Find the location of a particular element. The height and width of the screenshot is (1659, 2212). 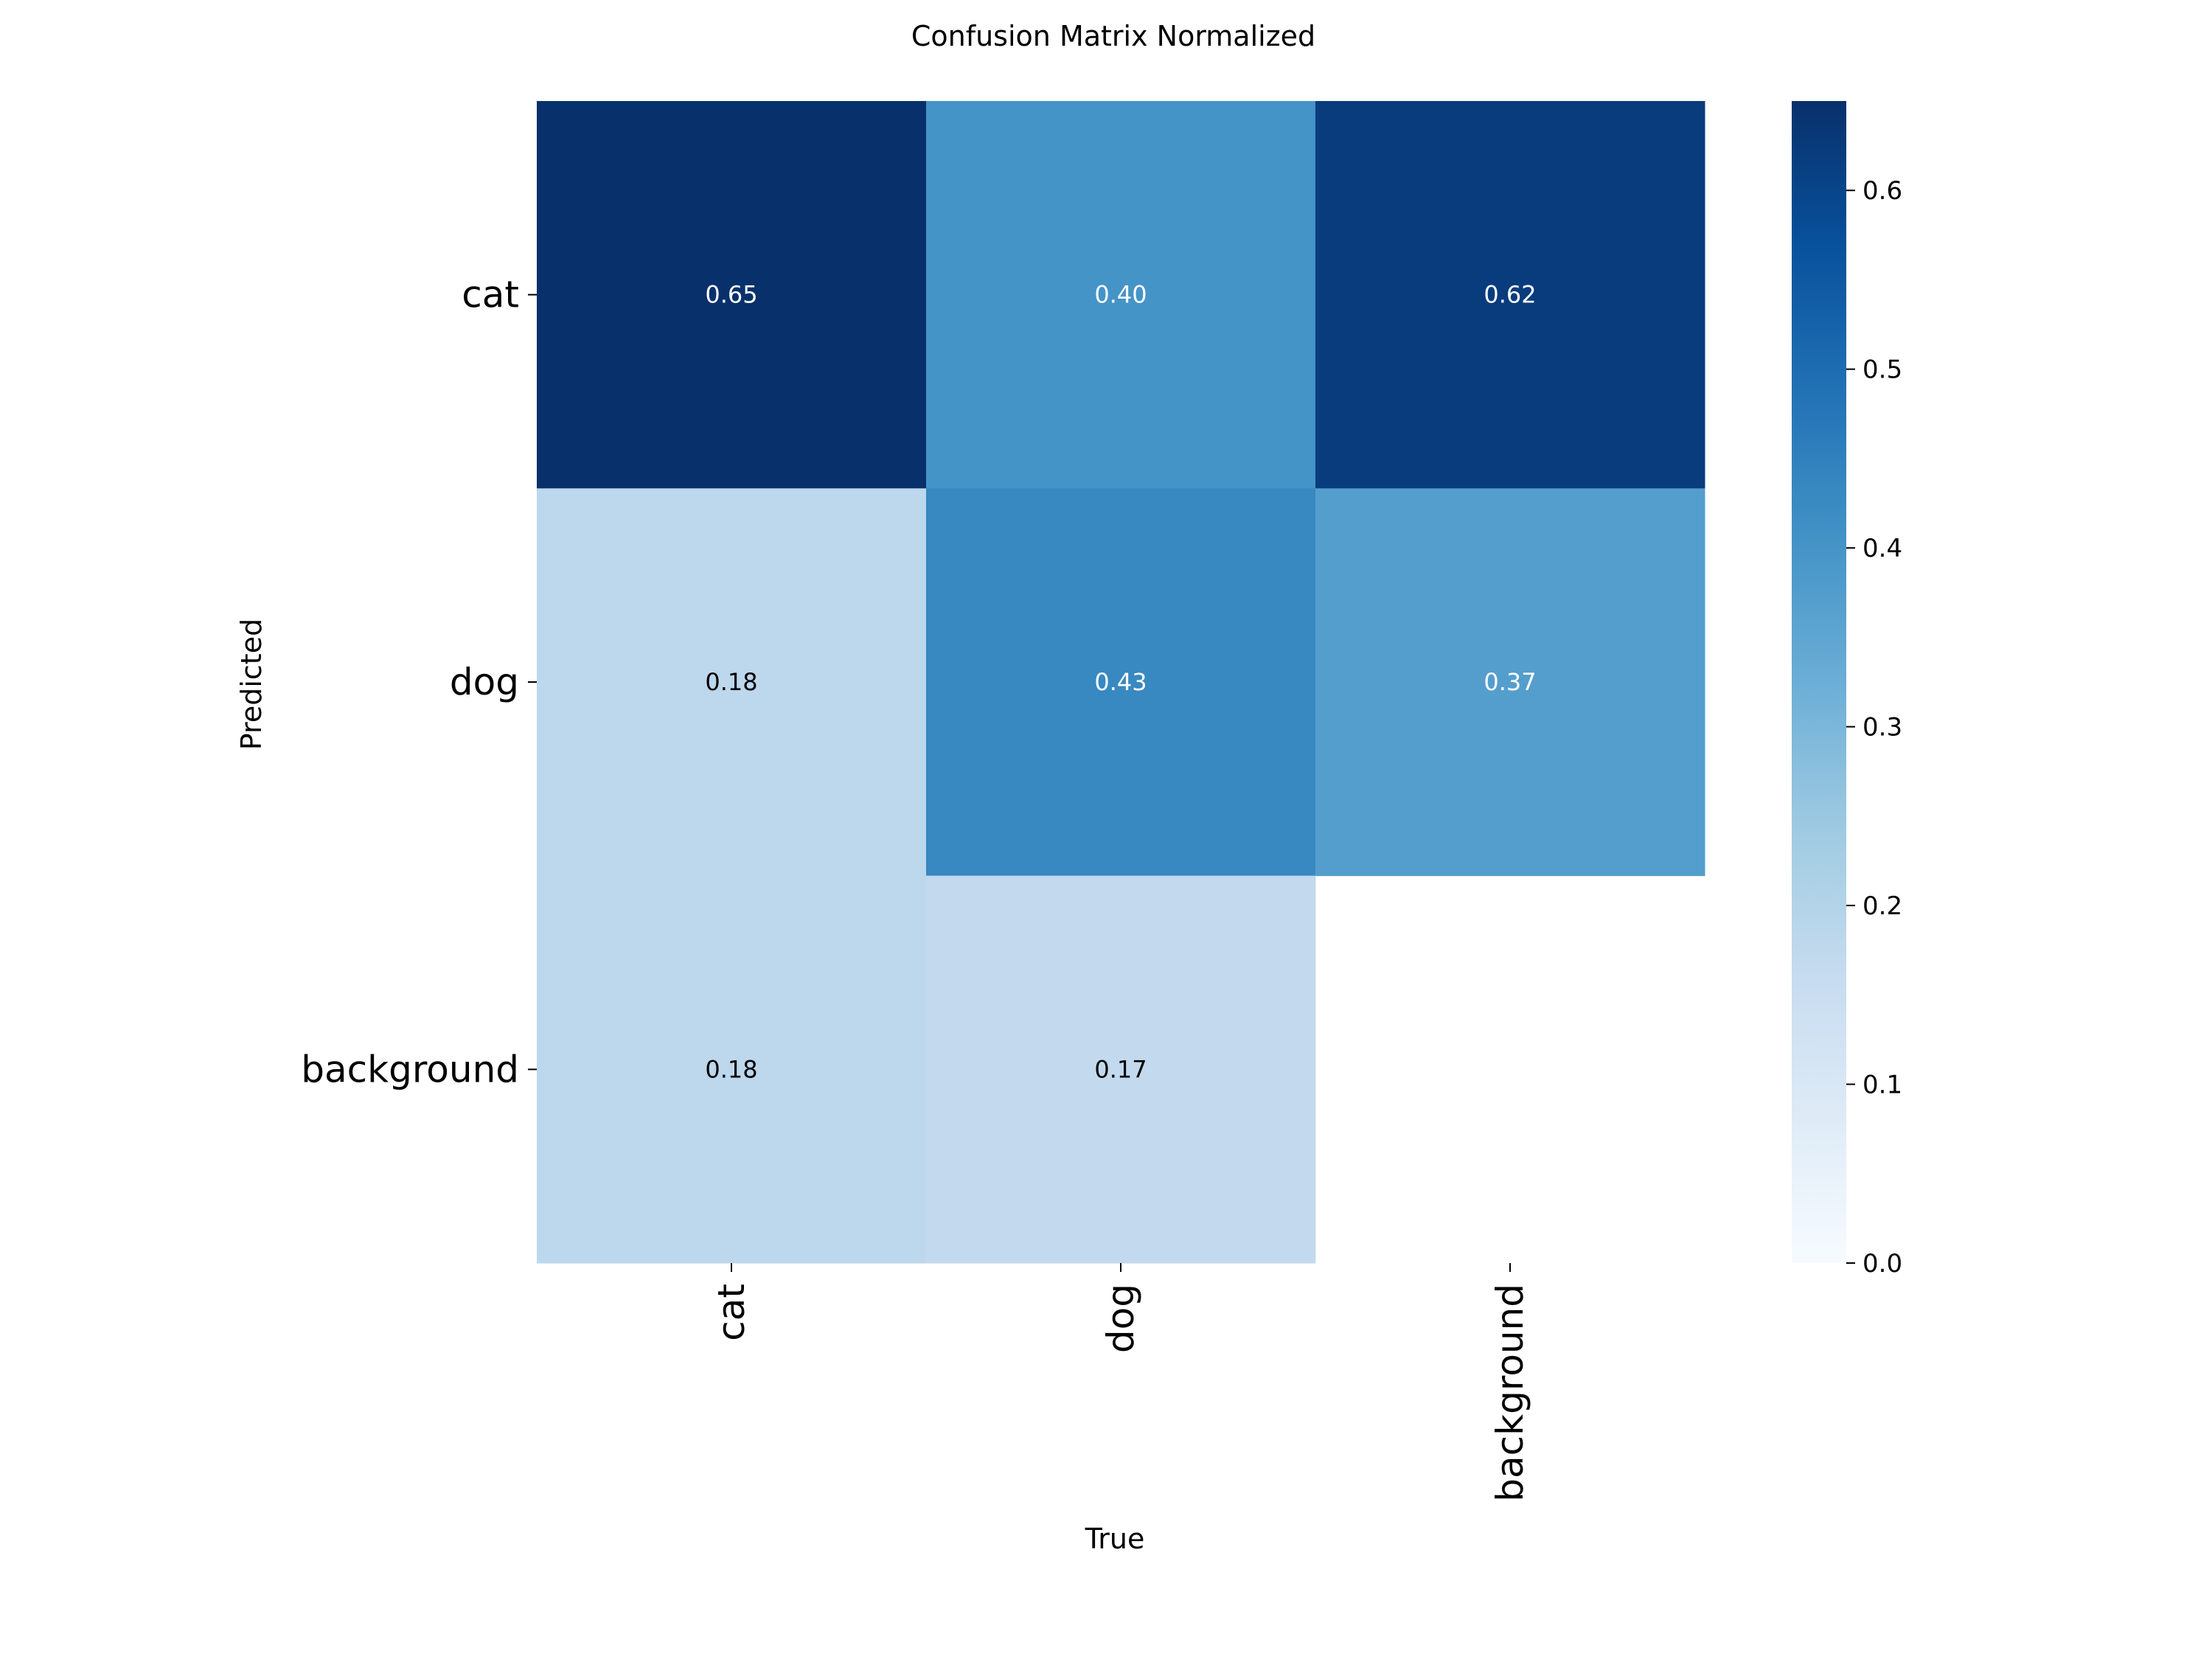

cell-value-label: 0.40 is located at coordinates (1120, 295).